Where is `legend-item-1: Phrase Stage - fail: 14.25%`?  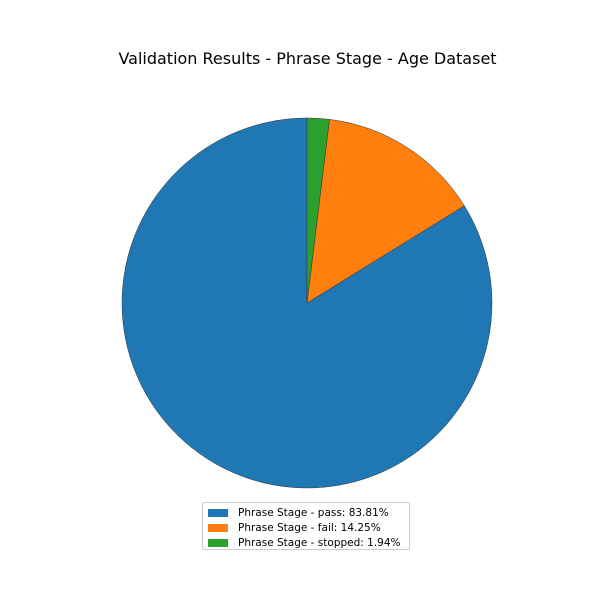 legend-item-1: Phrase Stage - fail: 14.25% is located at coordinates (308, 527).